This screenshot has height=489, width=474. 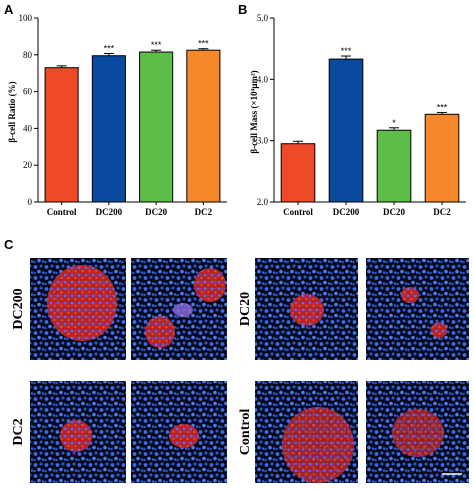 I want to click on micrograph-control-a, so click(x=306, y=432).